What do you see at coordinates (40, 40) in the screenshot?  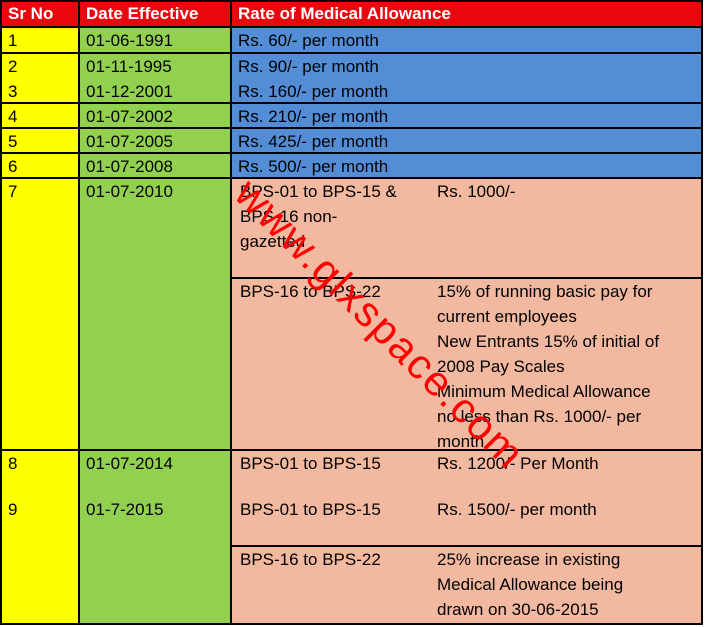 I see `row-1-sr: 1` at bounding box center [40, 40].